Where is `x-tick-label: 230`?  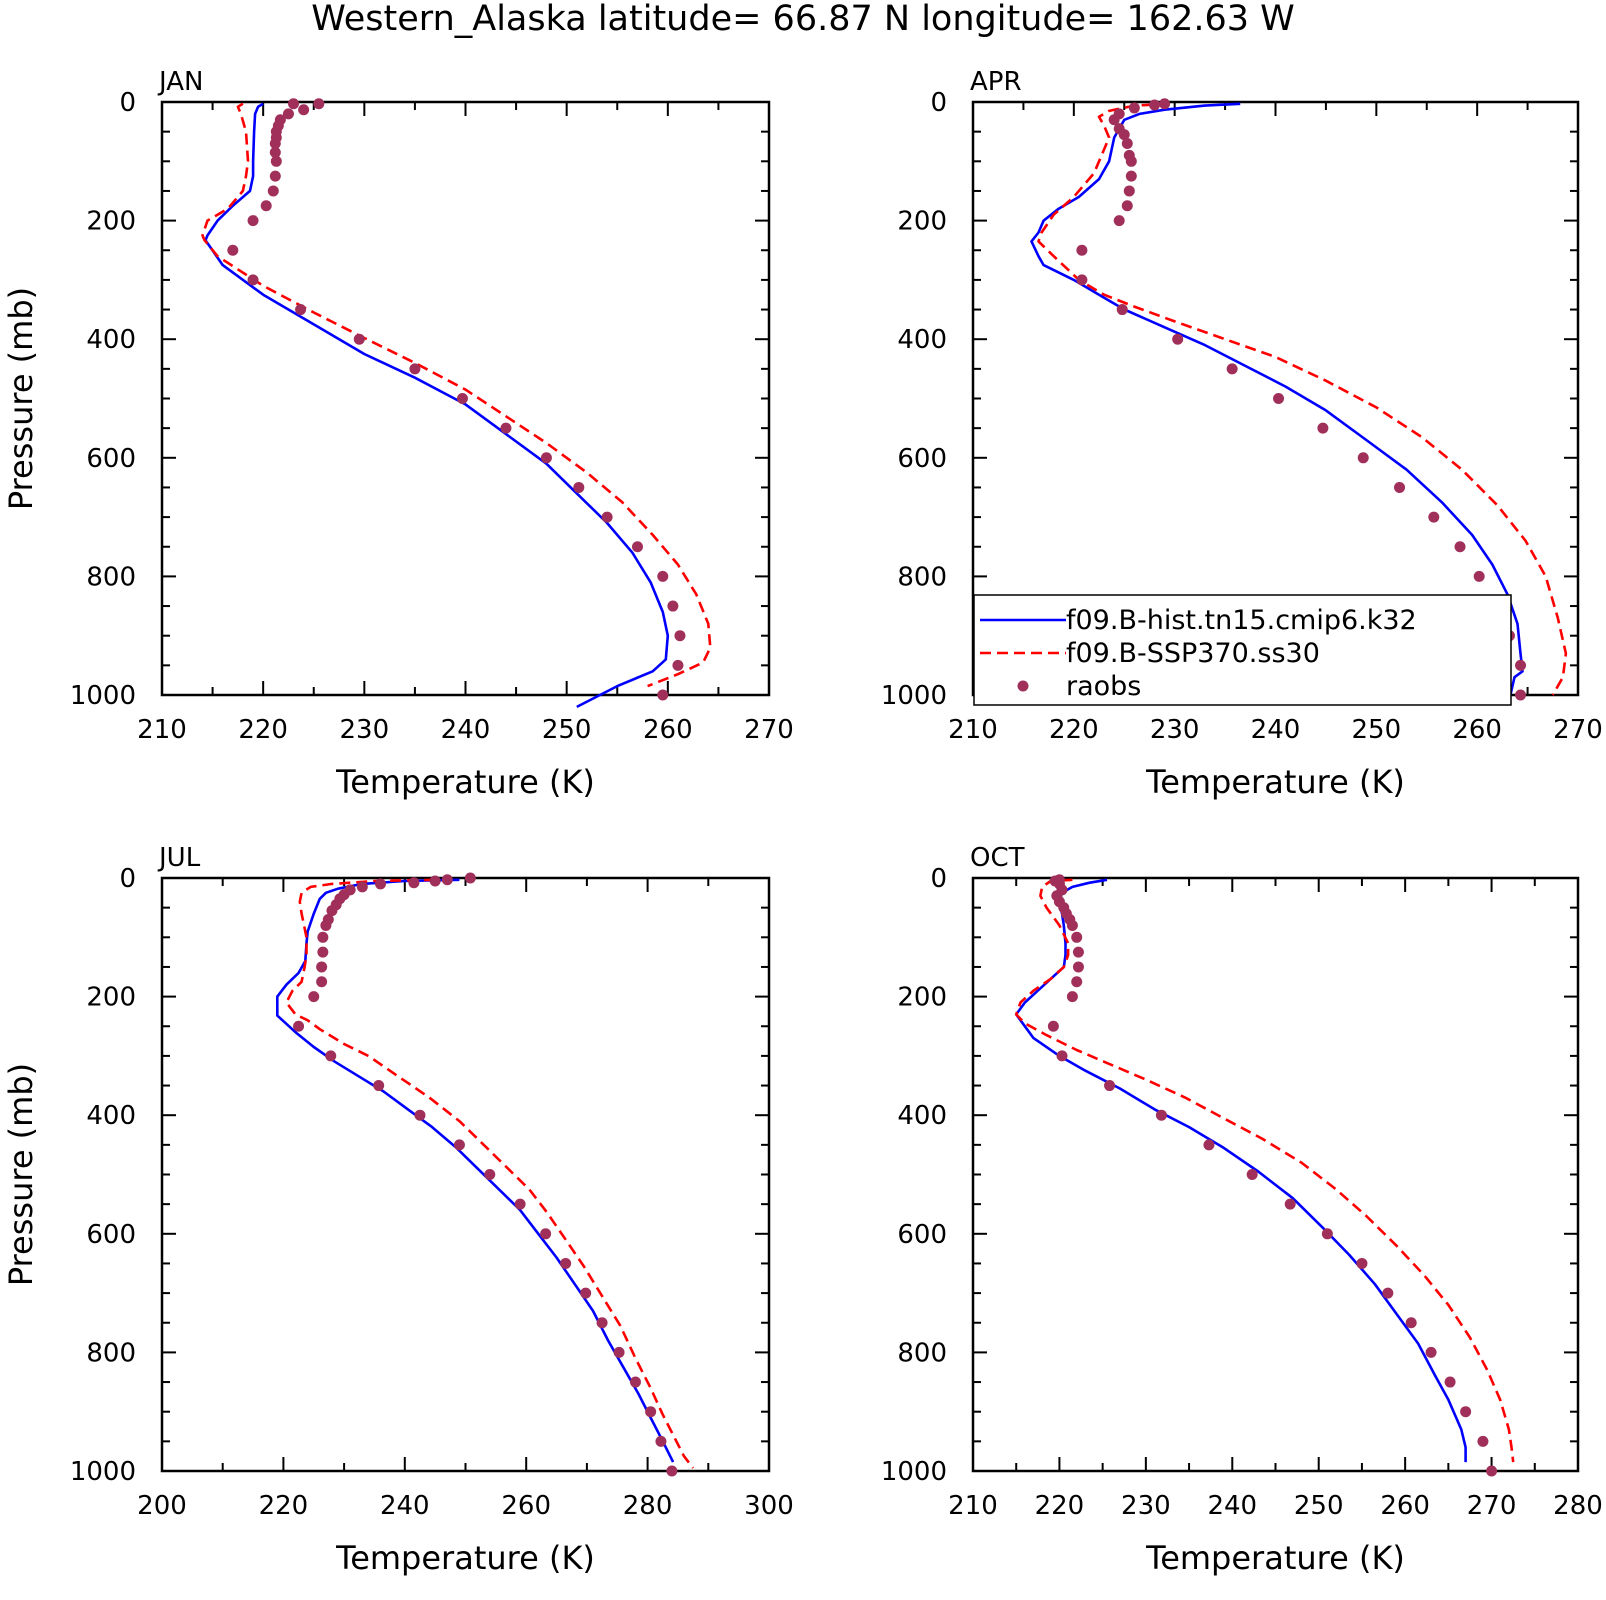
x-tick-label: 230 is located at coordinates (1146, 1506).